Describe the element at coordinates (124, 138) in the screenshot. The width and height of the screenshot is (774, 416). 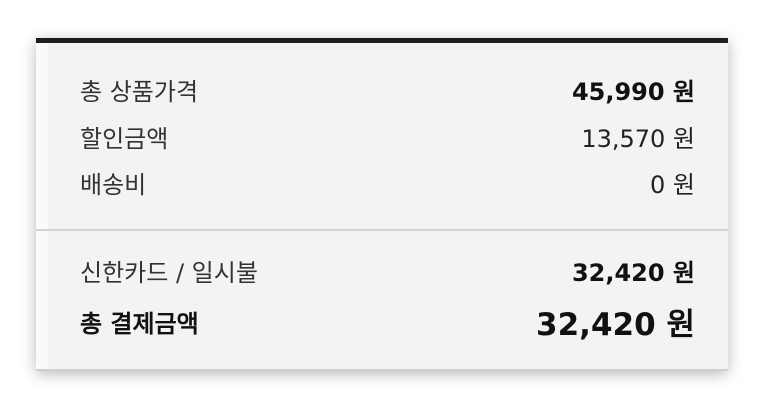
I see `discount-label: 할인금액` at that location.